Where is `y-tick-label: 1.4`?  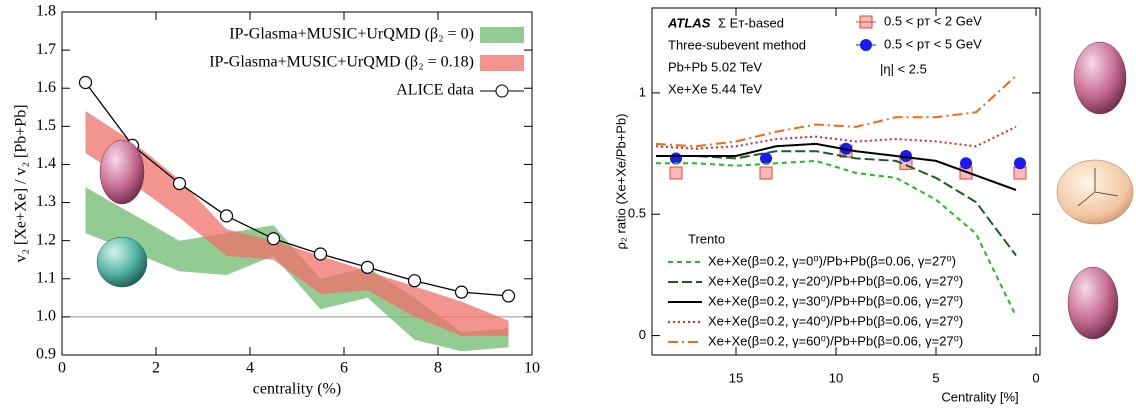 y-tick-label: 1.4 is located at coordinates (46, 163).